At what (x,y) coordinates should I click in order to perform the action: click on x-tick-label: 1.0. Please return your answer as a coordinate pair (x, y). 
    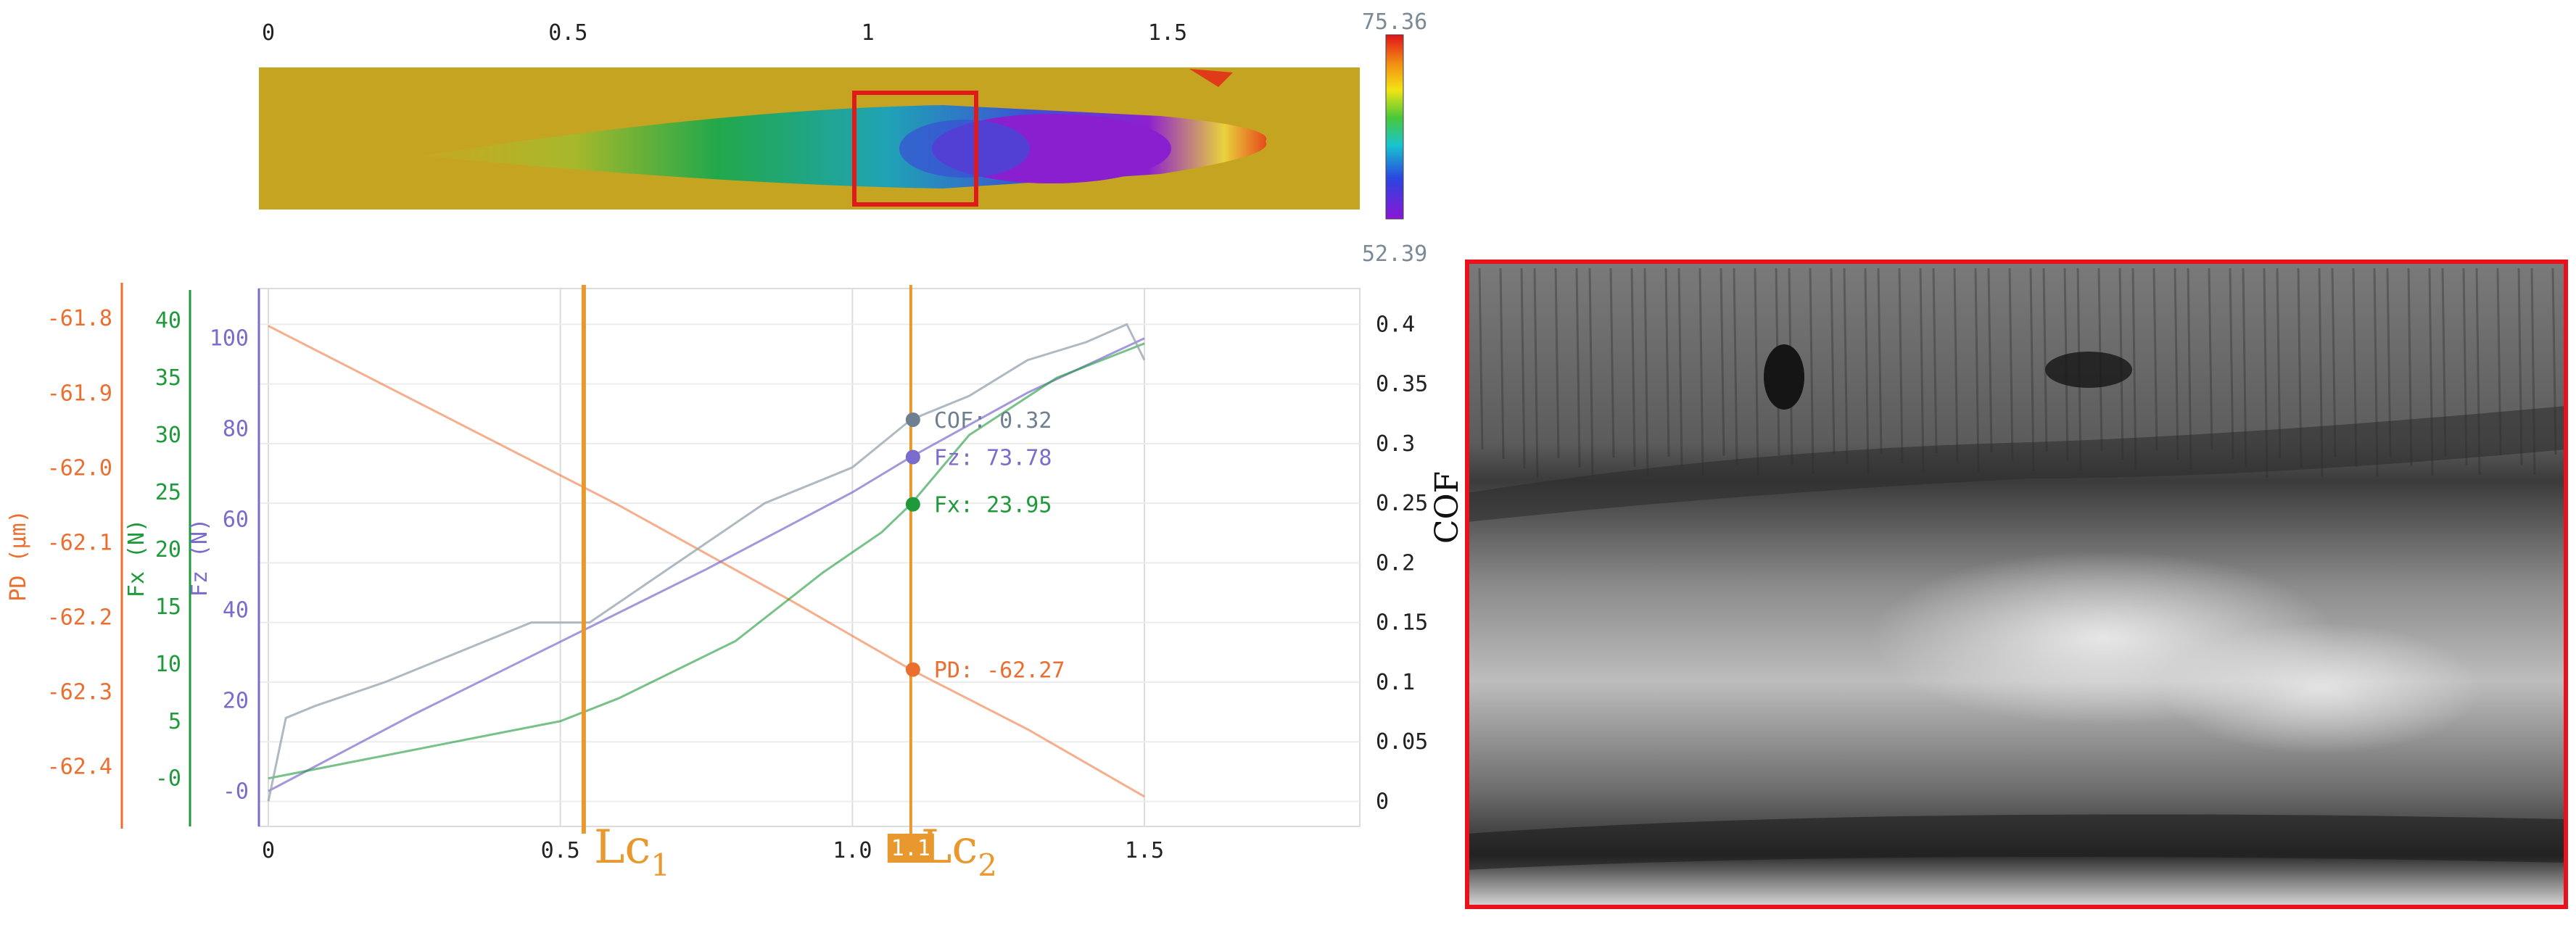
    Looking at the image, I should click on (852, 850).